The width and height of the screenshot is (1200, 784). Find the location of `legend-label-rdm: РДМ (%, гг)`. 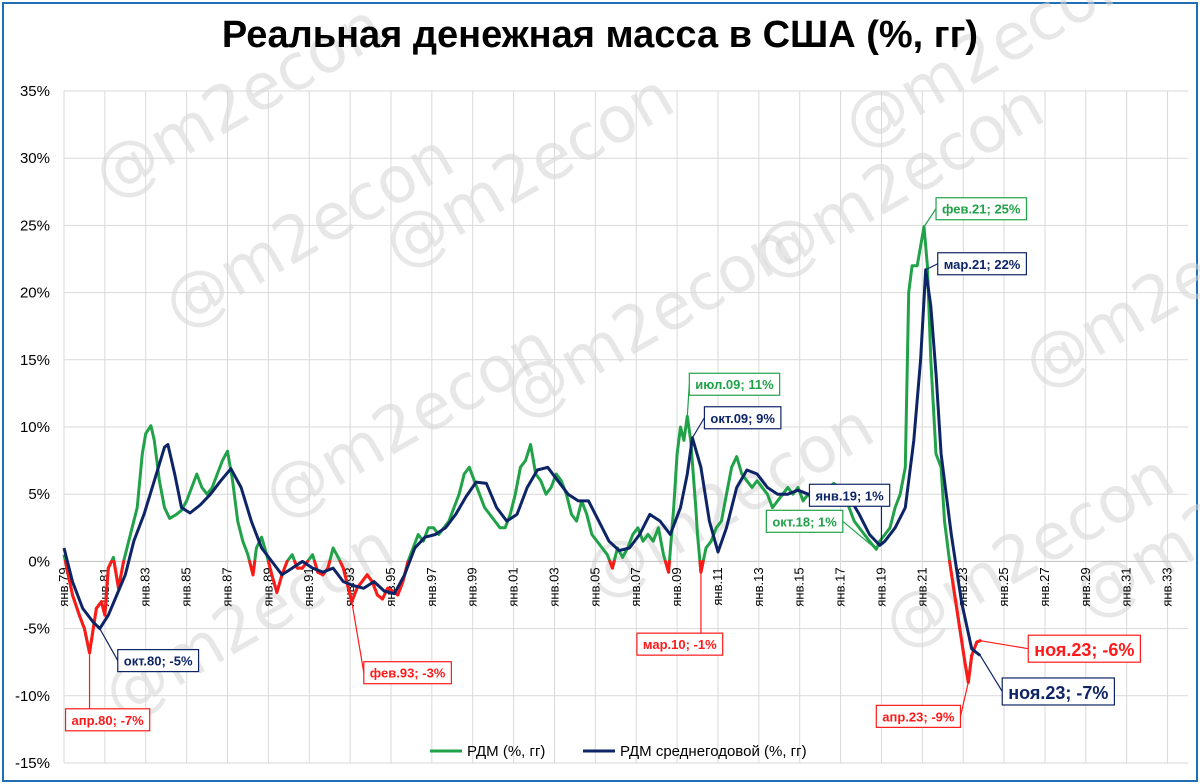

legend-label-rdm: РДМ (%, гг) is located at coordinates (506, 751).